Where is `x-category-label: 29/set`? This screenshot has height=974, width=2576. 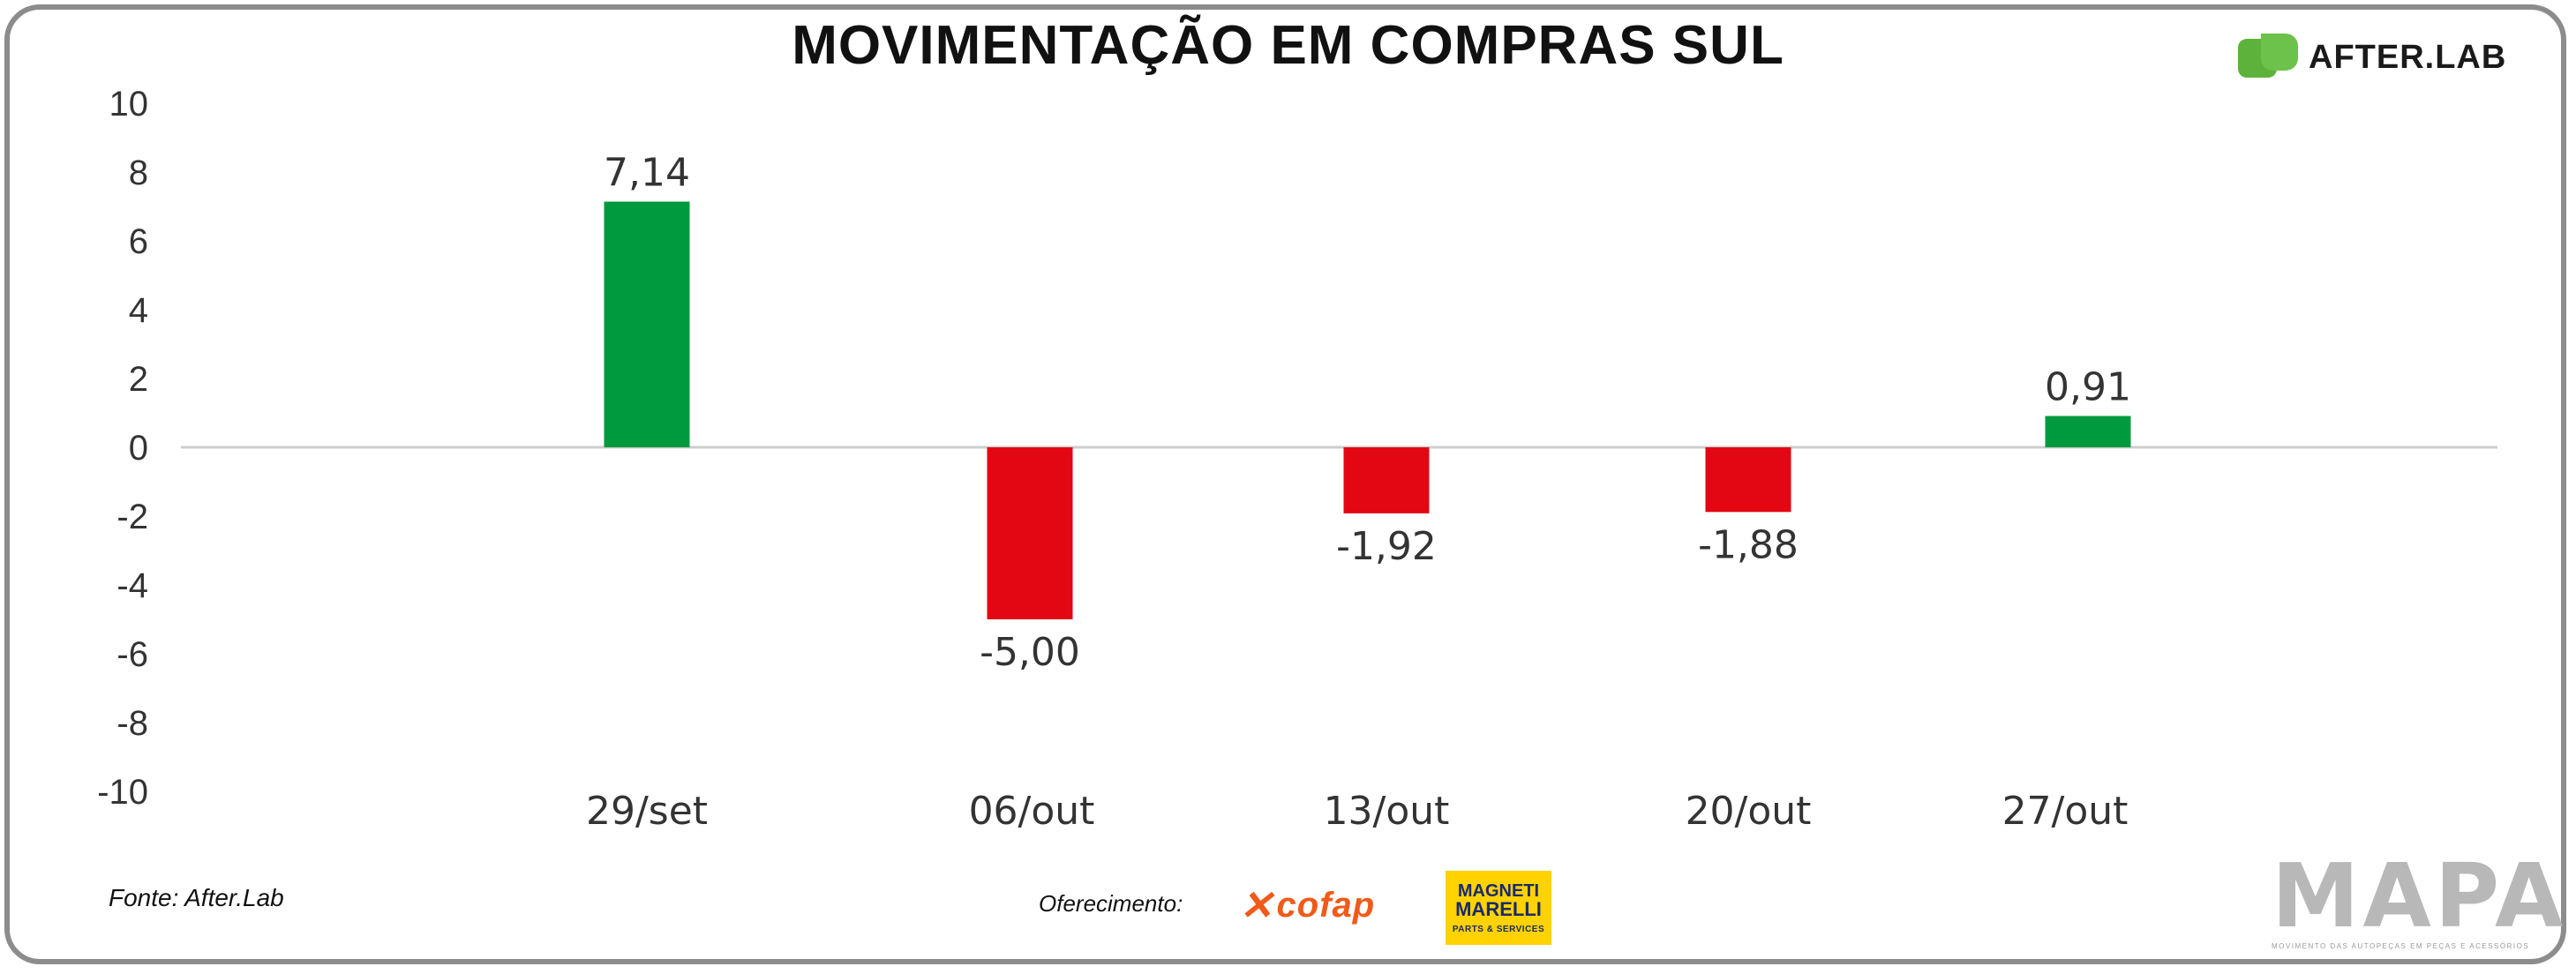
x-category-label: 29/set is located at coordinates (647, 811).